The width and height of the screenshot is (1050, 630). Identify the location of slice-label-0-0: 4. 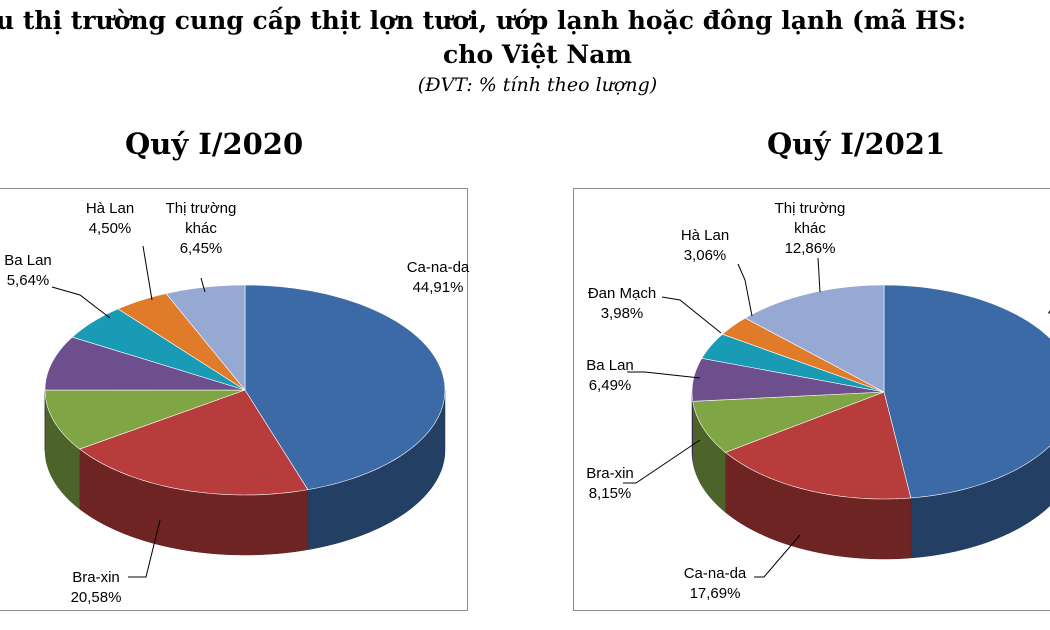
(1049, 311).